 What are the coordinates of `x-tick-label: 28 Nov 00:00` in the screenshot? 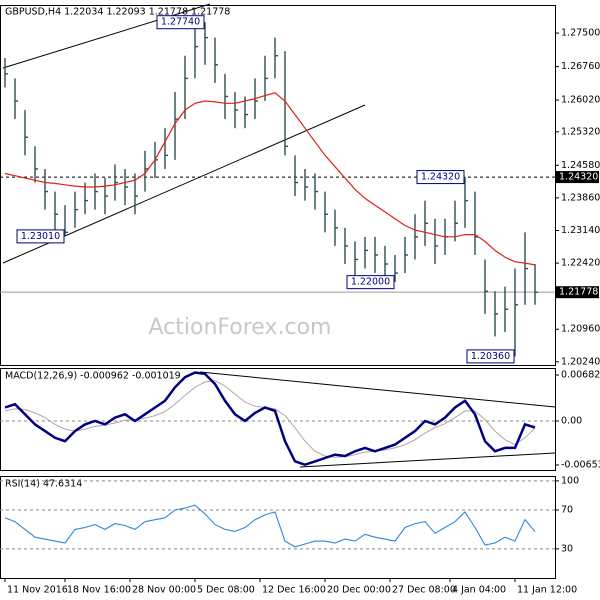 It's located at (164, 590).